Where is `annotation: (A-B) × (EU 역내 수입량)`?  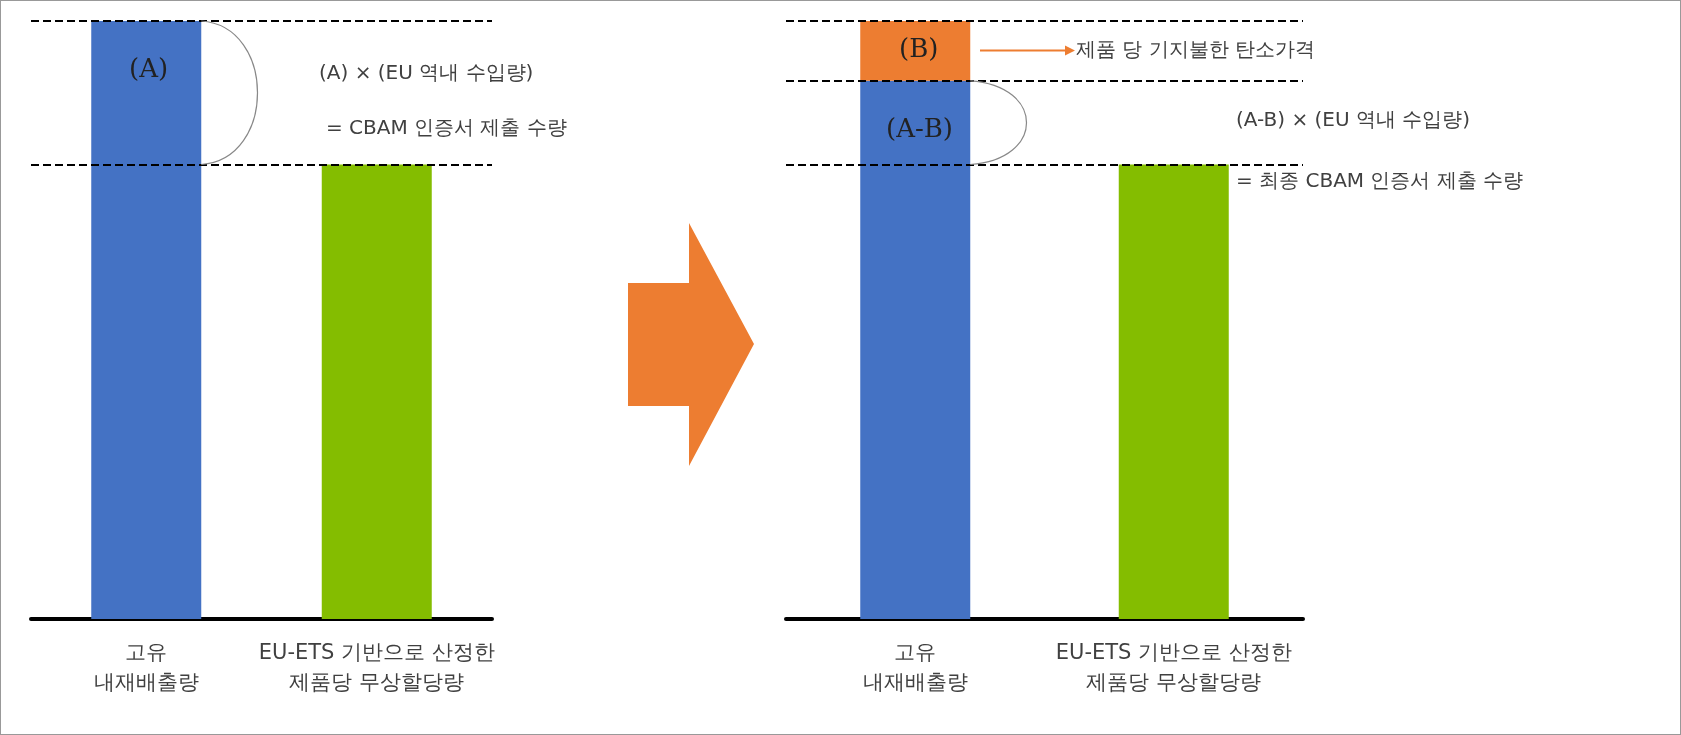 annotation: (A-B) × (EU 역내 수입량) is located at coordinates (1353, 119).